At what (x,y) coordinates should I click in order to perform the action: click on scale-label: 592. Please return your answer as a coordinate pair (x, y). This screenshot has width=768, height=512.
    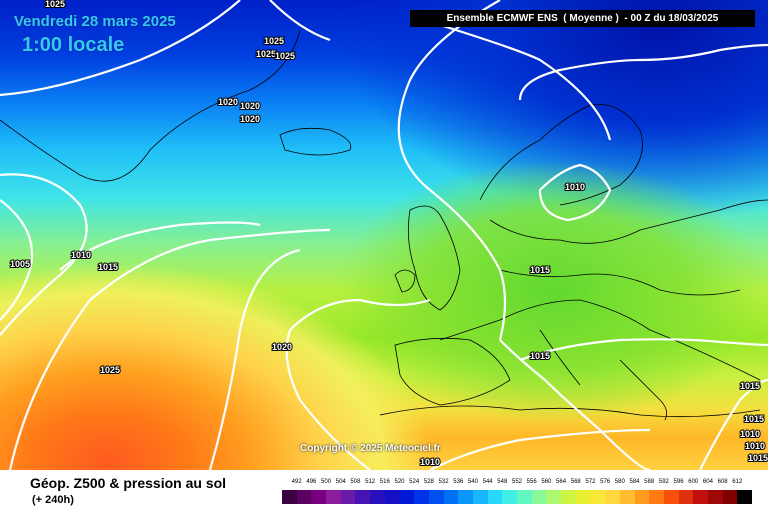
    Looking at the image, I should click on (663, 482).